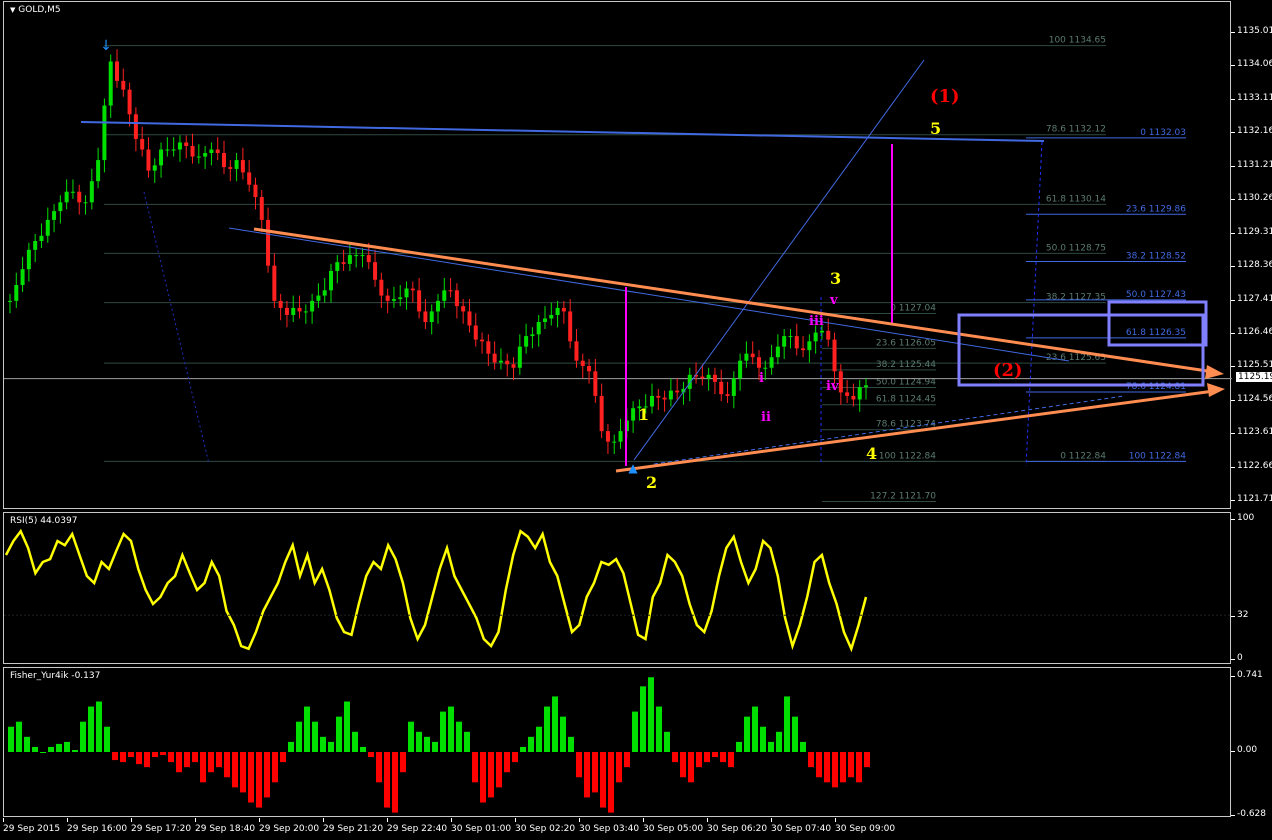 Image resolution: width=1272 pixels, height=840 pixels. Describe the element at coordinates (13, 10) in the screenshot. I see `triangle-down-icon: ▼` at that location.